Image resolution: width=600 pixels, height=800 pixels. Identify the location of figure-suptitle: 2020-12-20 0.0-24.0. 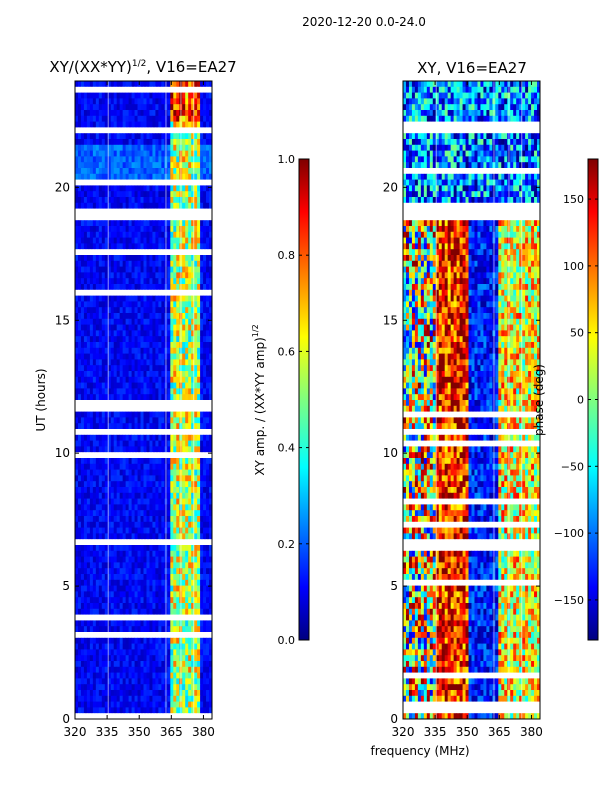
(364, 22).